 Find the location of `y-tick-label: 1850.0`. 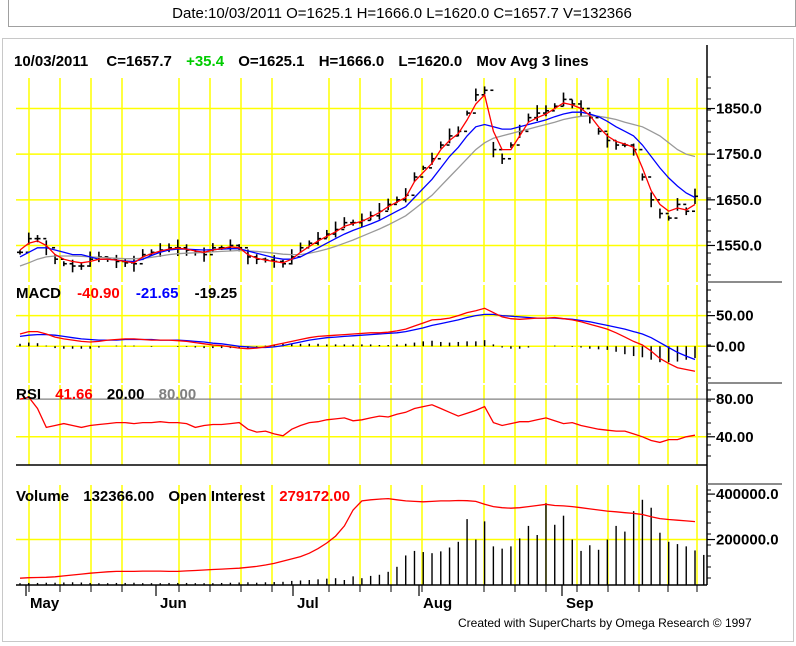

y-tick-label: 1850.0 is located at coordinates (739, 109).